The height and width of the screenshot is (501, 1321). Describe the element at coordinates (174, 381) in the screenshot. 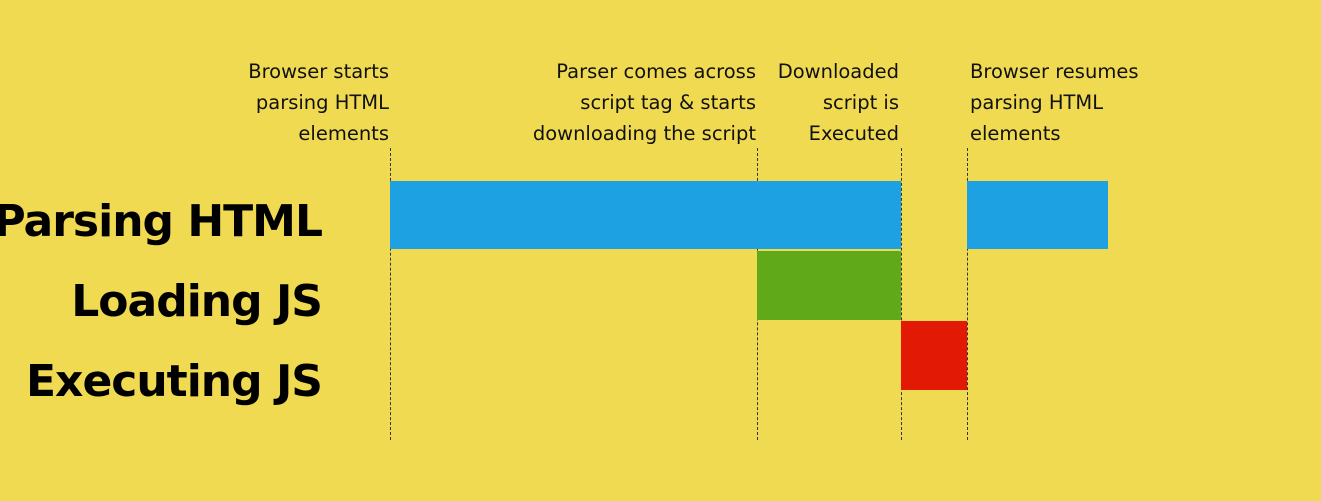

I see `row-label-executing-js: Executing JS` at that location.